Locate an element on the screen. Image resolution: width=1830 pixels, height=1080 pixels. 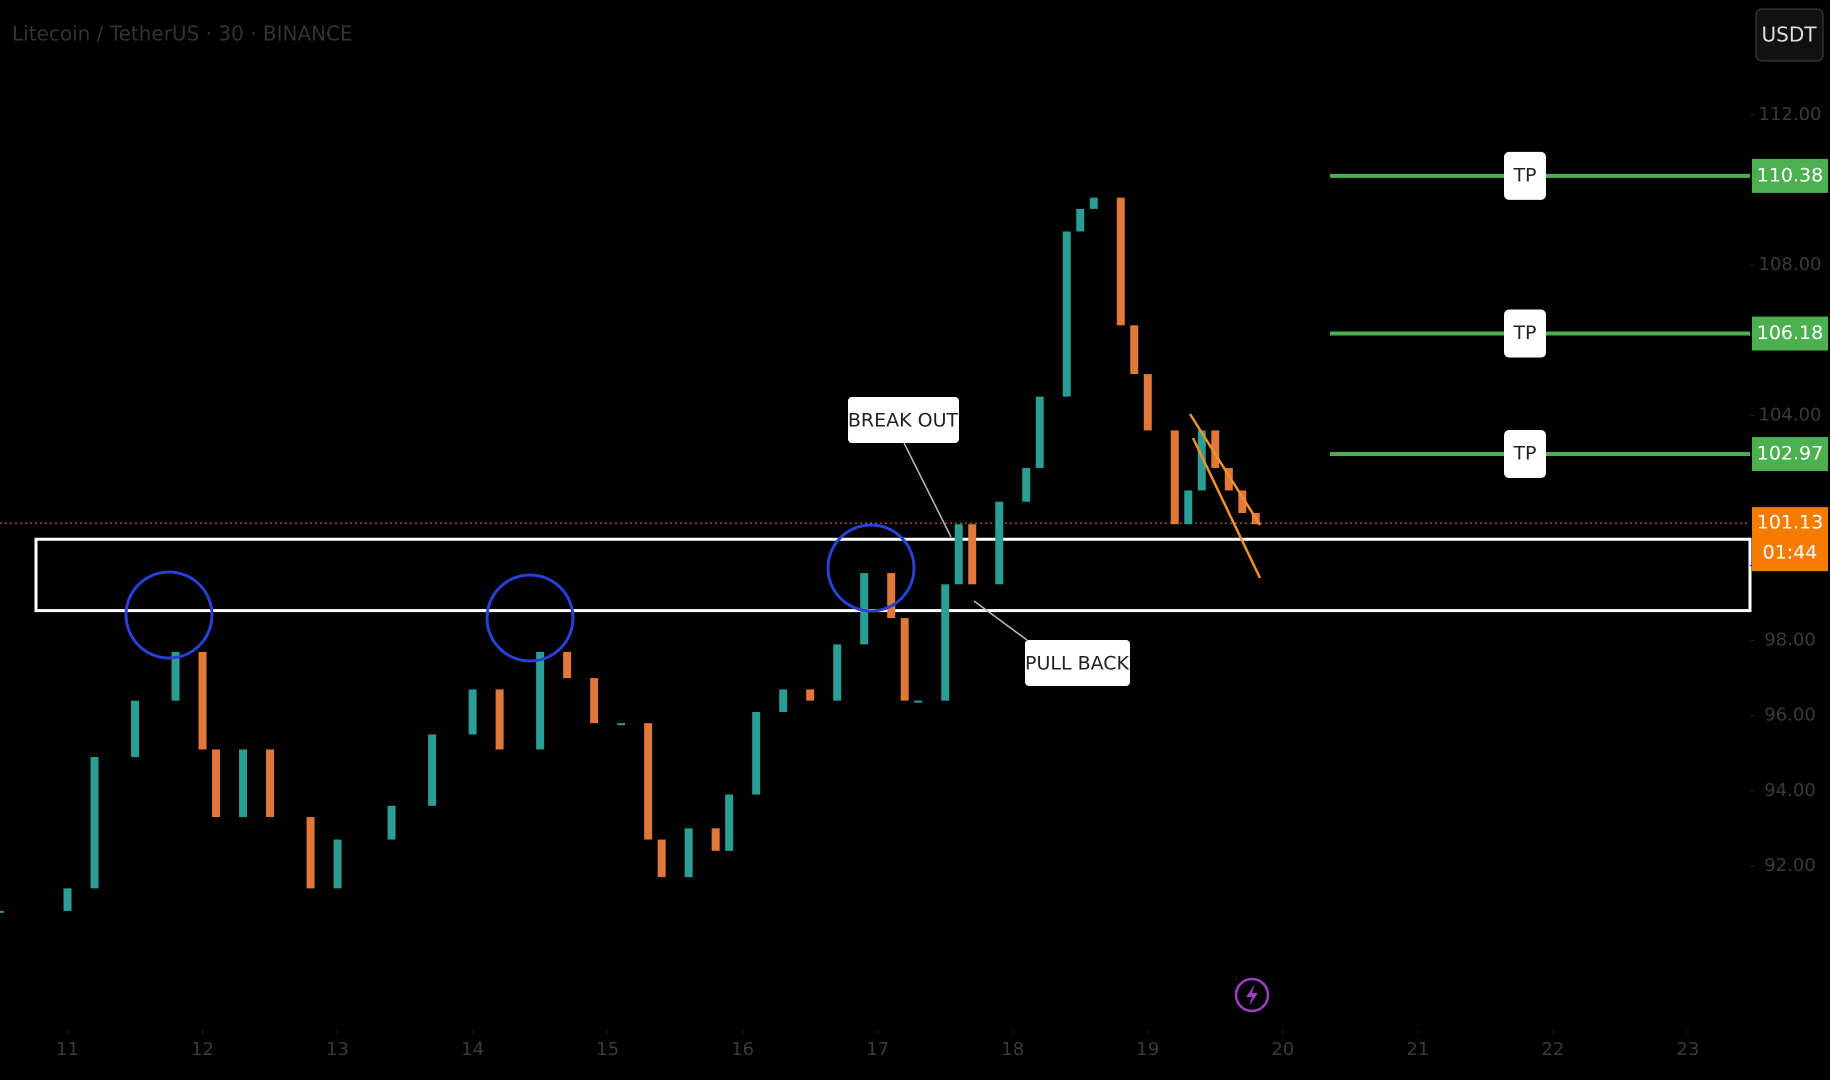
countdown: 01:44 is located at coordinates (1790, 553).